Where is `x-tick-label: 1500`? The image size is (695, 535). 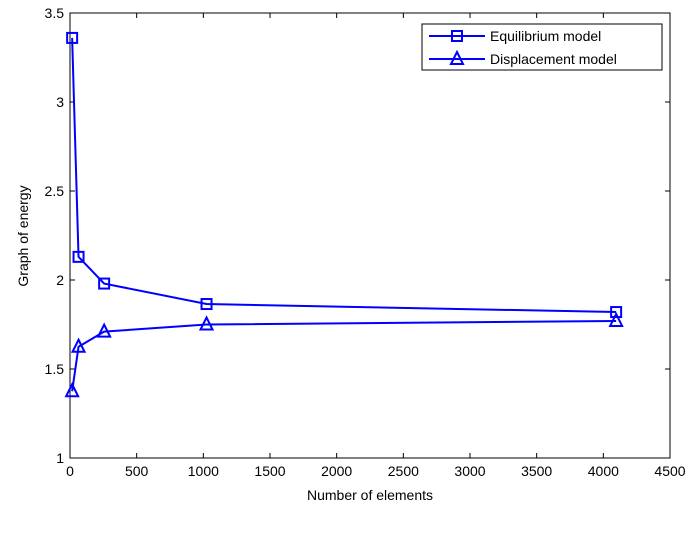 x-tick-label: 1500 is located at coordinates (269, 471).